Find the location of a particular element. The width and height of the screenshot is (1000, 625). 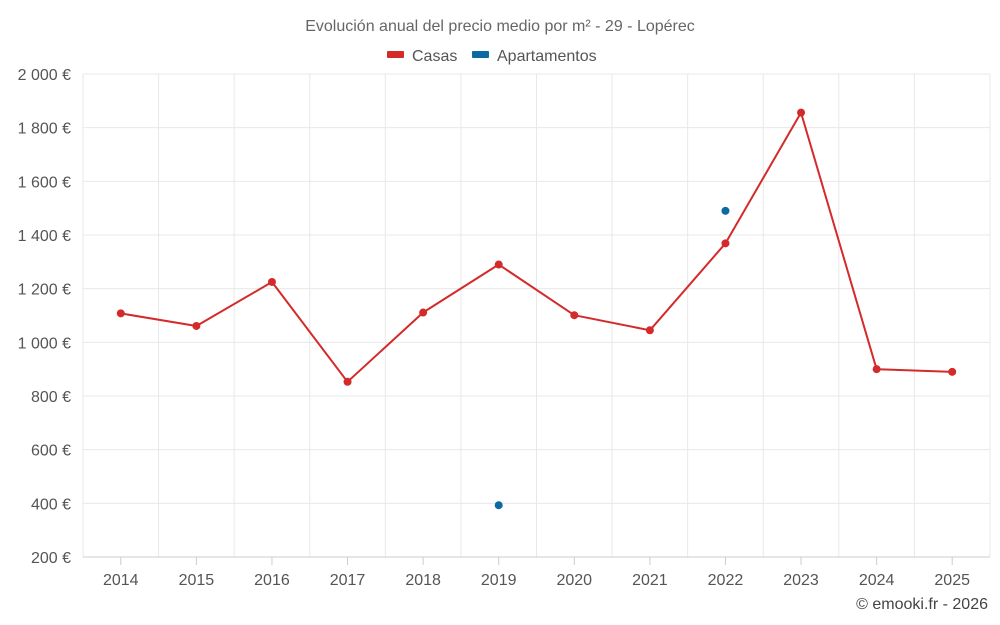

legend: Casas Apartamentos is located at coordinates (492, 56).